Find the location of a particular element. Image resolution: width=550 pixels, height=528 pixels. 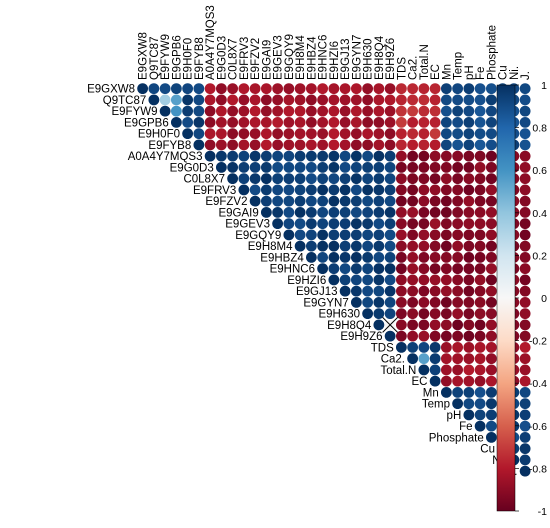

corr-cell-E9GQY9-E9H8M4 is located at coordinates (300, 235).